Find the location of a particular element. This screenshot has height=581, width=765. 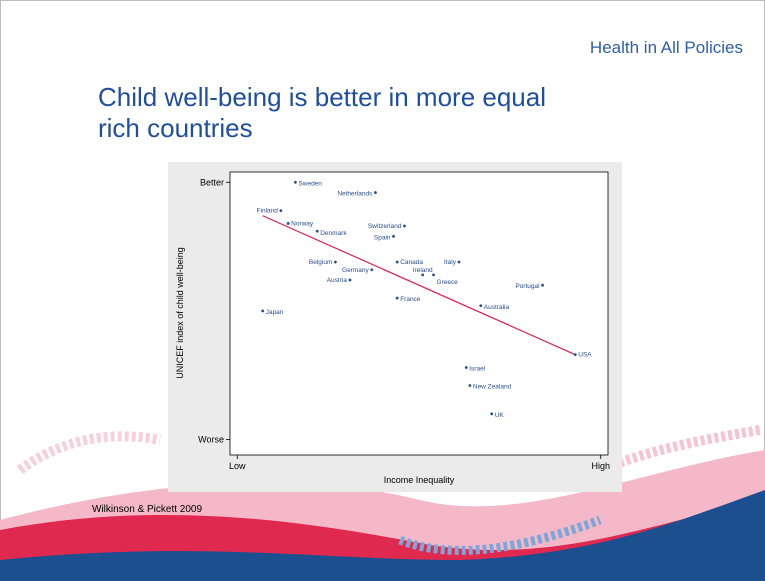

y-tick-label: Better is located at coordinates (212, 182).